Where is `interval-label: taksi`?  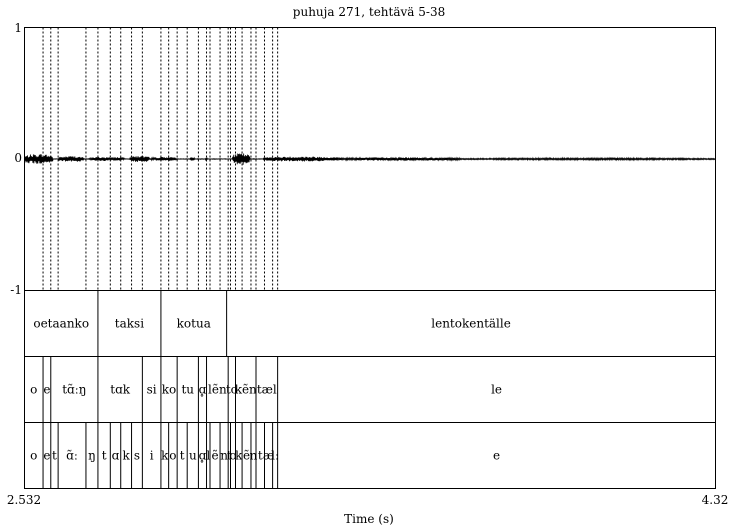 interval-label: taksi is located at coordinates (129, 324).